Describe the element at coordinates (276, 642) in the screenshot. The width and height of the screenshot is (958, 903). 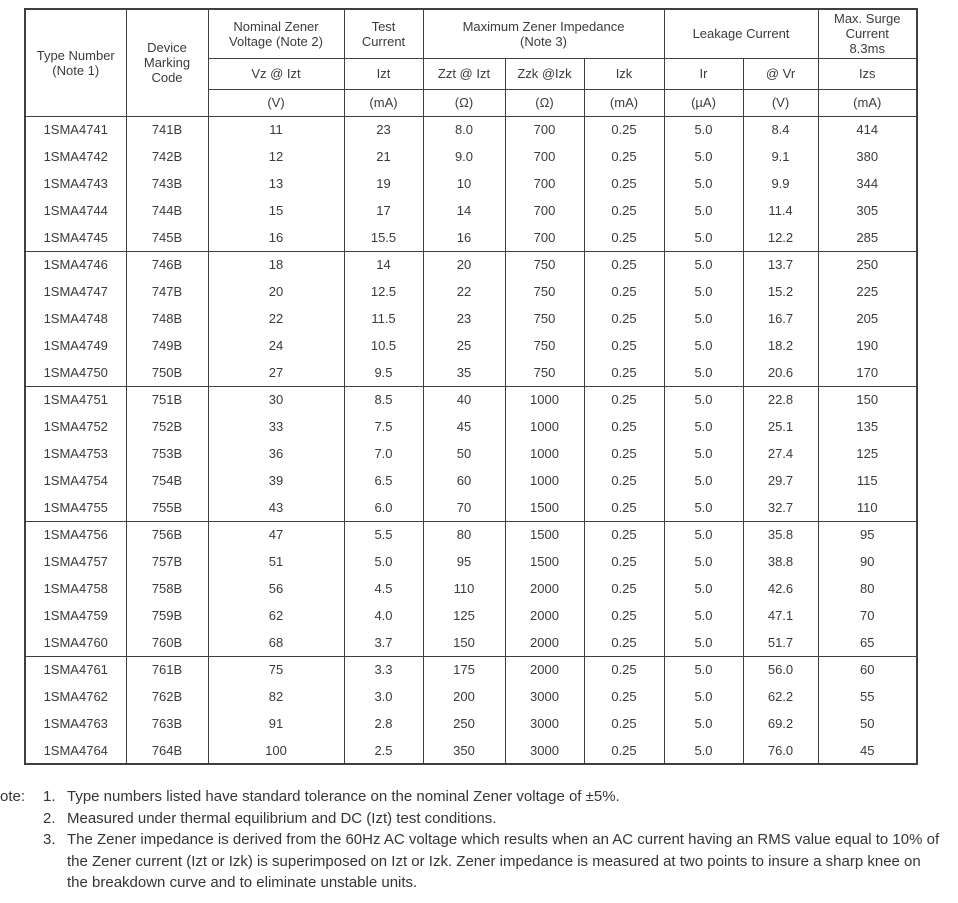
I see `table-cell: 68` at that location.